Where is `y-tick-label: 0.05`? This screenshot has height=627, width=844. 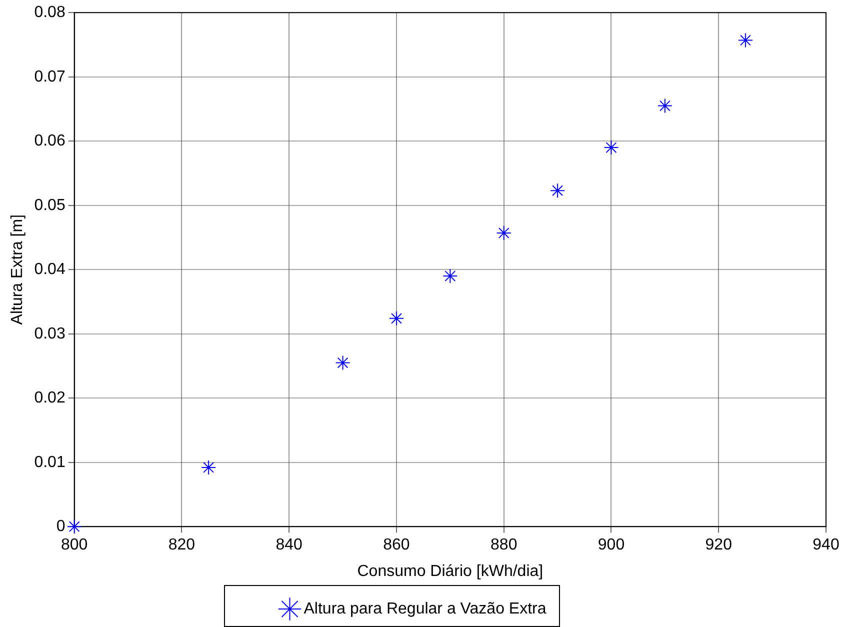 y-tick-label: 0.05 is located at coordinates (50, 205).